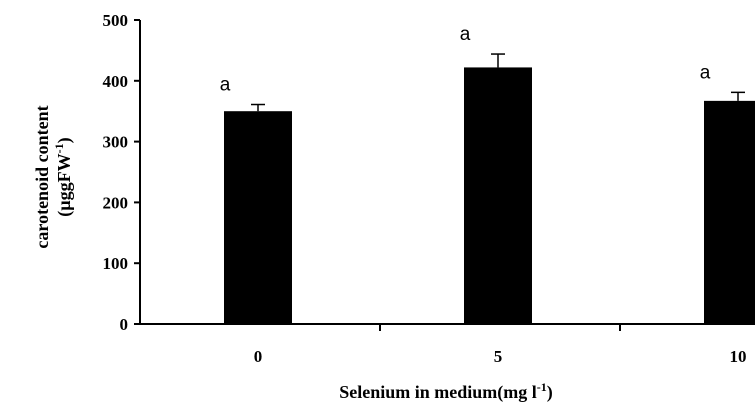 The width and height of the screenshot is (755, 410). What do you see at coordinates (438, 392) in the screenshot?
I see `x-axis-title-text: Selenium in medium(mg l` at bounding box center [438, 392].